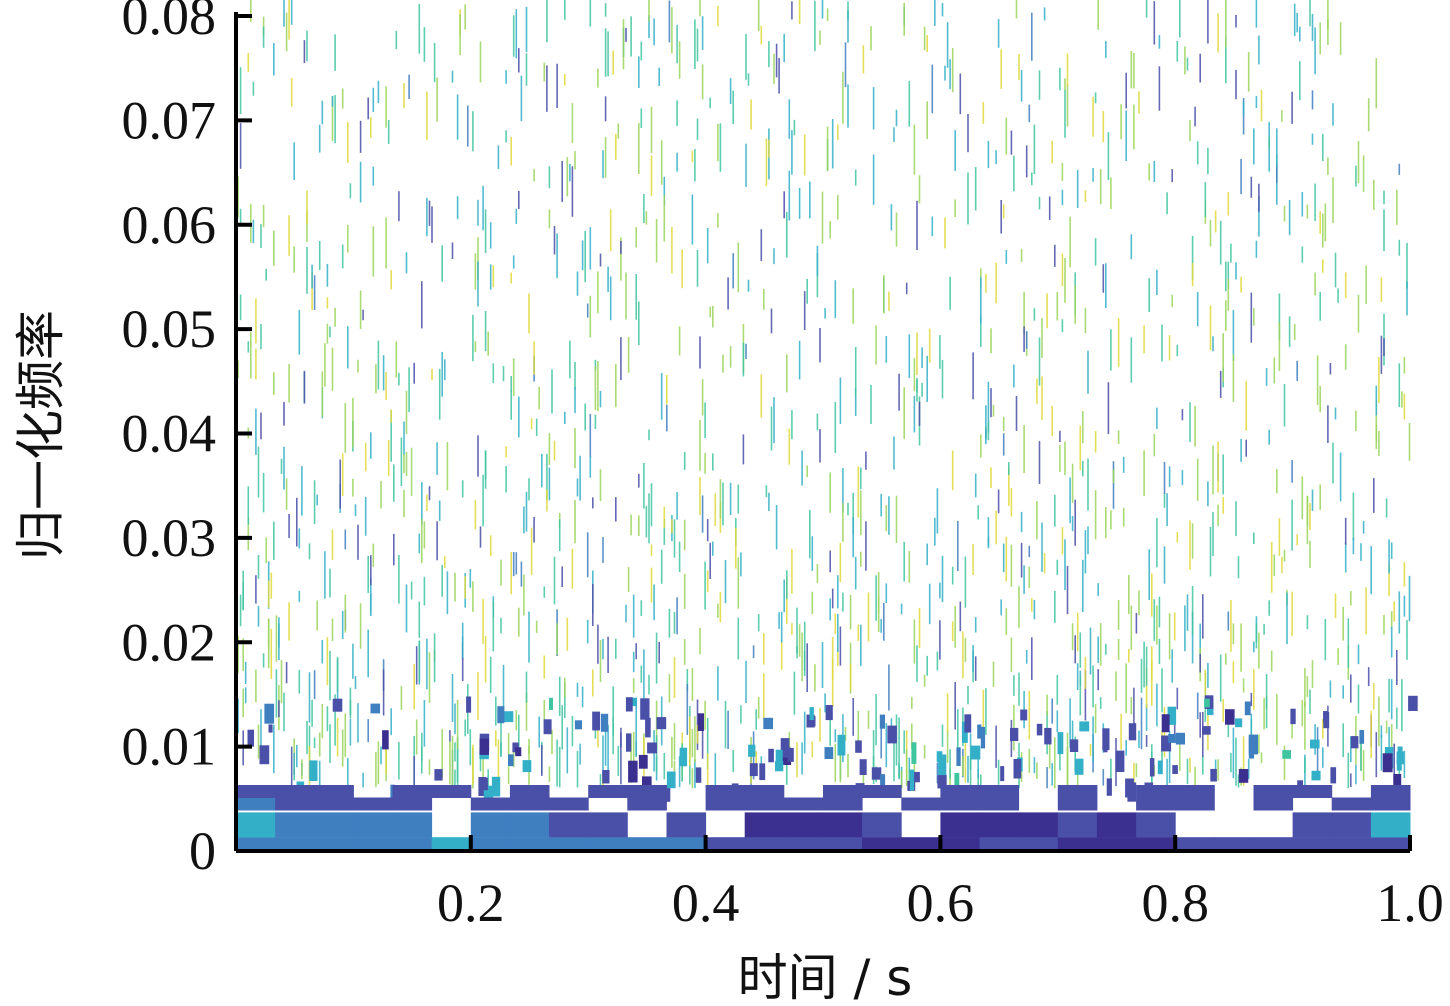  I want to click on y-tick-label: 0.02, so click(169, 642).